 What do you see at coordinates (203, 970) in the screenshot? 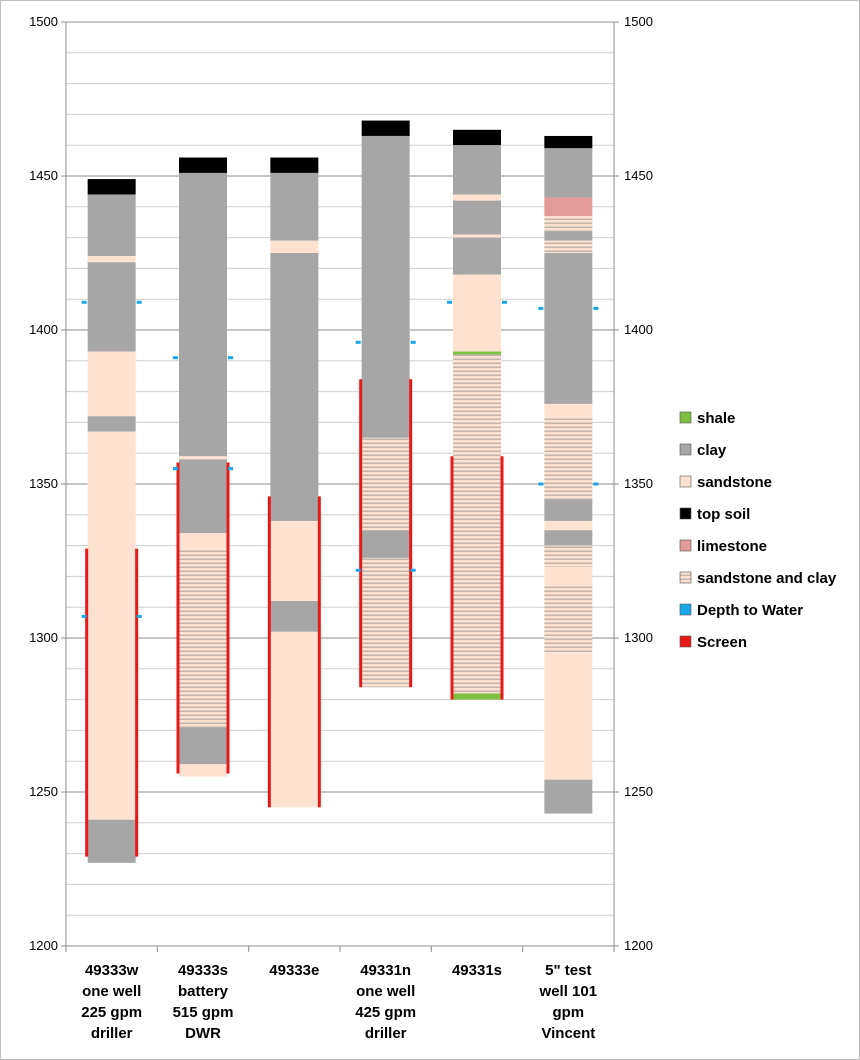
I see `category-label: 49333s` at bounding box center [203, 970].